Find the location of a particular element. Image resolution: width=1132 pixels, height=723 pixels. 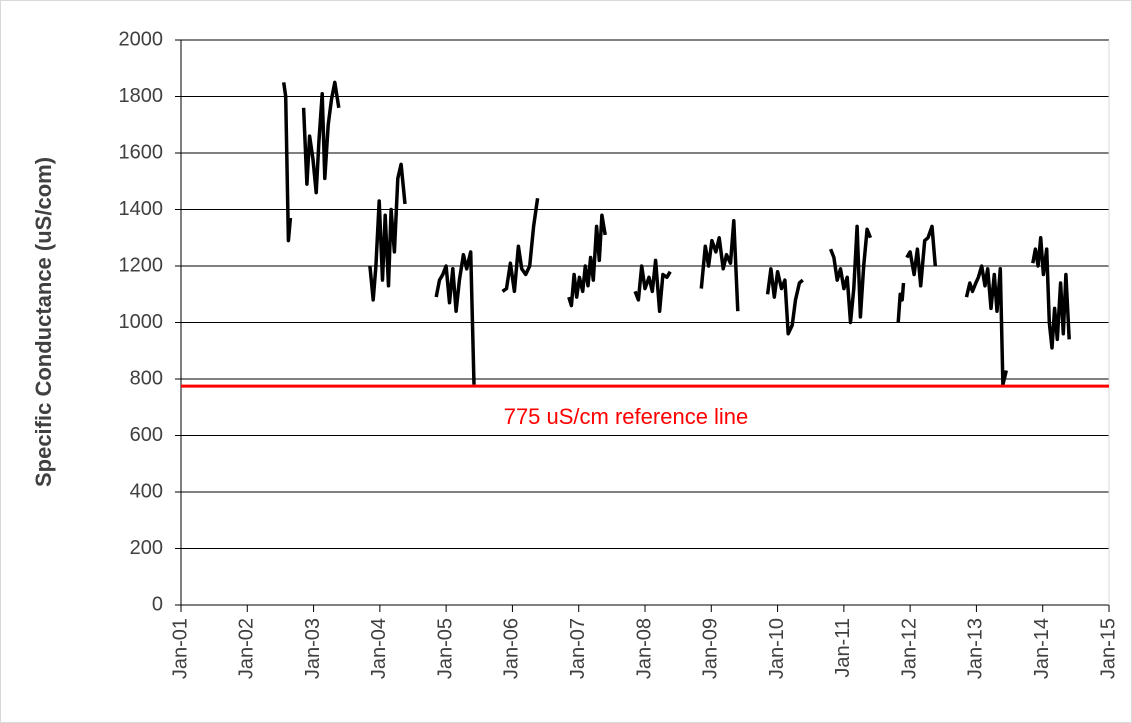

x-tick-label: Jan-11 is located at coordinates (843, 648).